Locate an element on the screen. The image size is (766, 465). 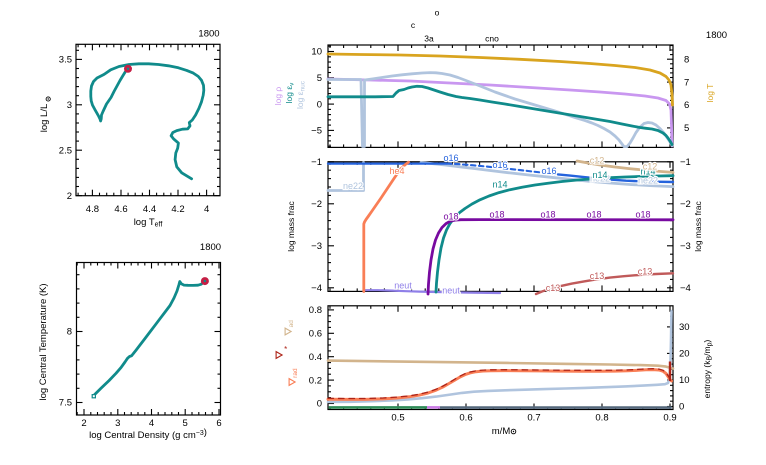
svg-text: log Central Density (g cm−3) is located at coordinates (148, 434).